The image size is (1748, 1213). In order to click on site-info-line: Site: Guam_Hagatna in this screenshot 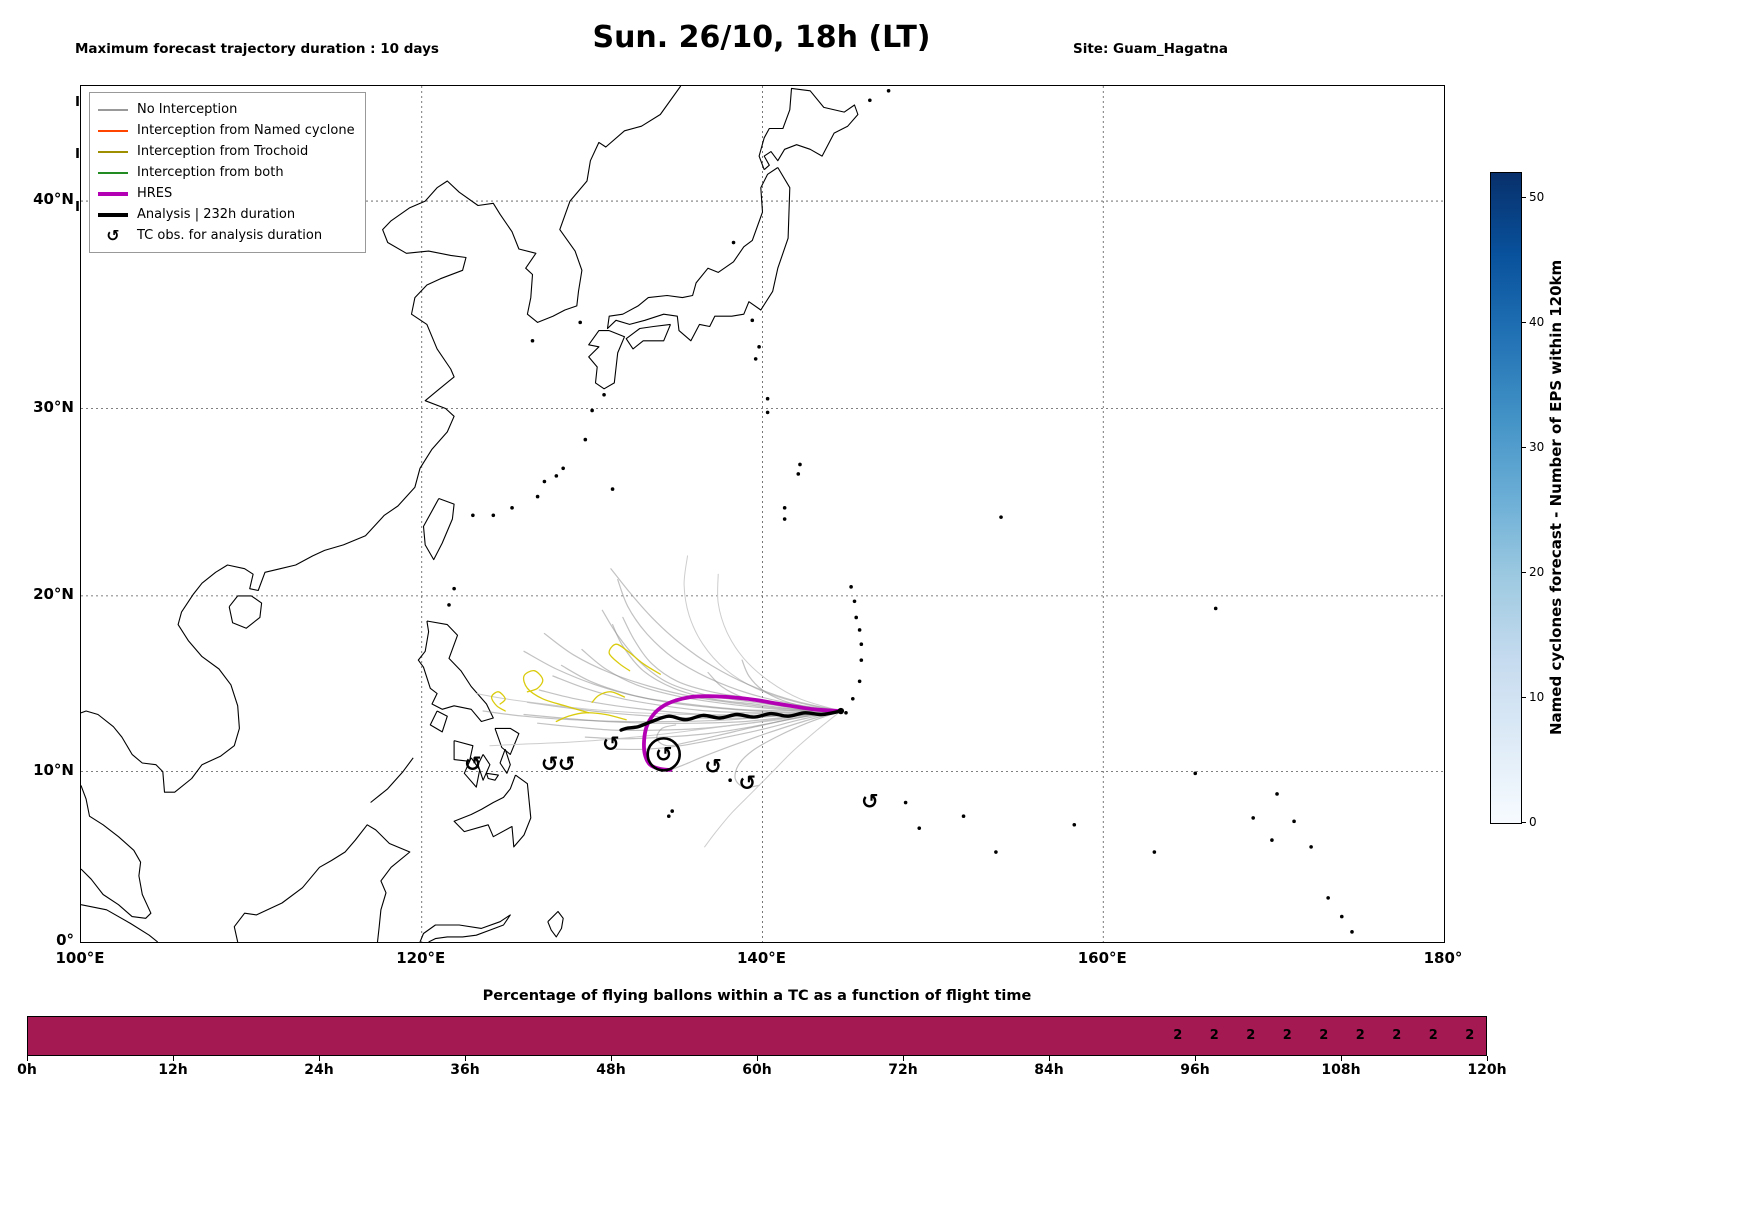, I will do `click(1151, 49)`.